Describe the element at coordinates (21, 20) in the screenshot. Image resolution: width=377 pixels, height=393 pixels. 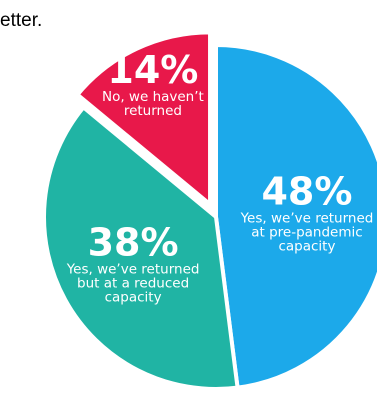
I see `caption-fragment: etter.` at that location.